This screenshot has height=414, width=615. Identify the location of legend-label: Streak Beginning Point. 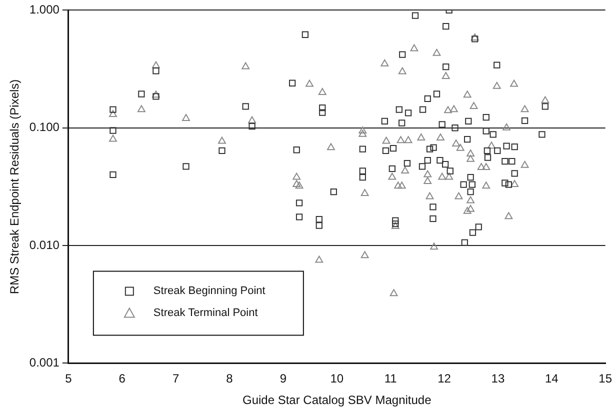
(209, 291).